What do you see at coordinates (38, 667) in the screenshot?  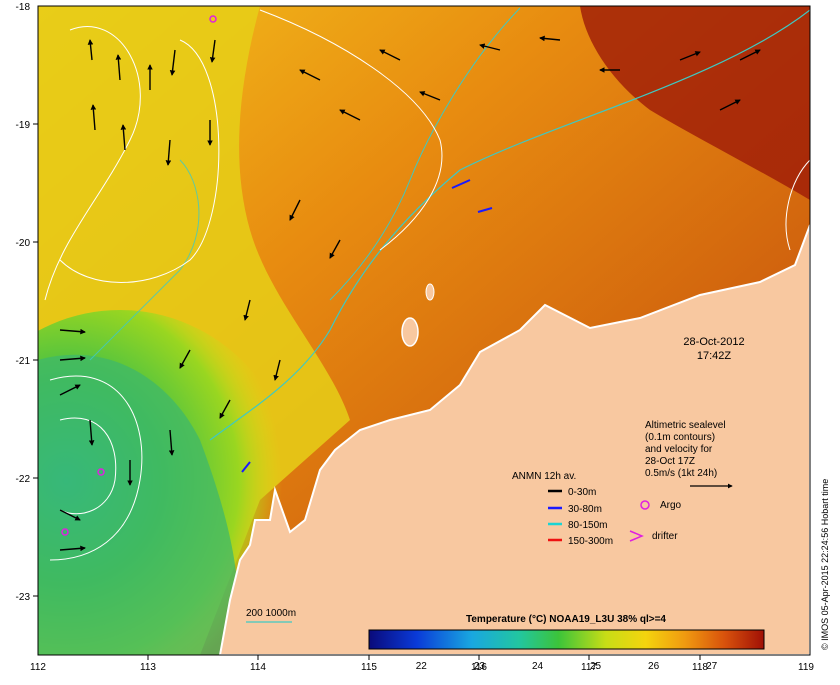 I see `x-tick-label: 112` at bounding box center [38, 667].